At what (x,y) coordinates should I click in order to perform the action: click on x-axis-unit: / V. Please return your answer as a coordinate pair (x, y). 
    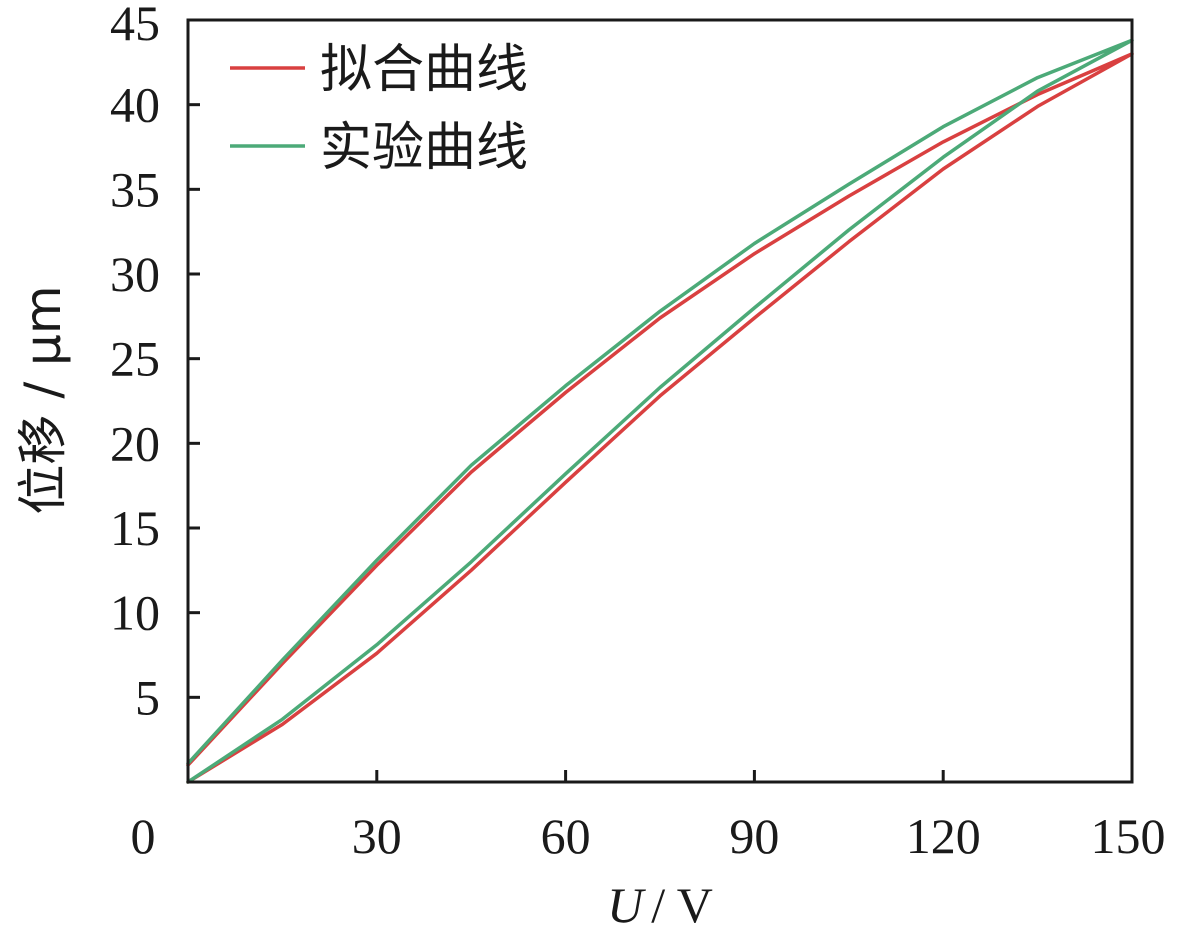
    Looking at the image, I should click on (682, 903).